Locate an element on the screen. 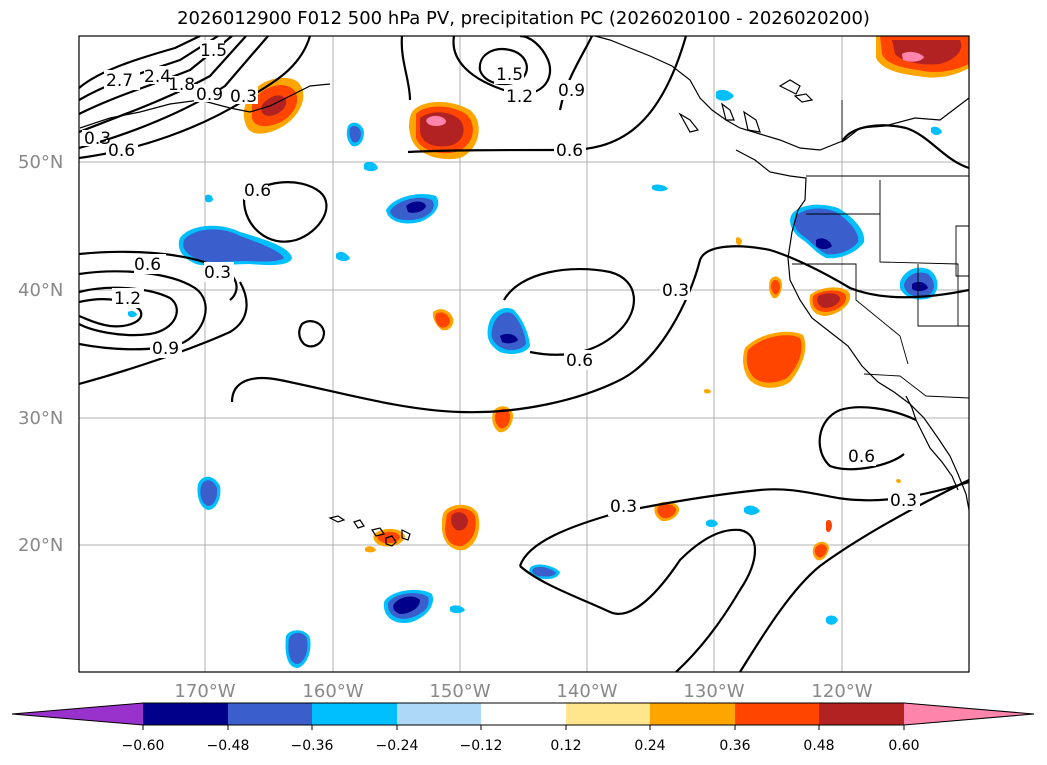  lon-label-130w: 130°W is located at coordinates (713, 691).